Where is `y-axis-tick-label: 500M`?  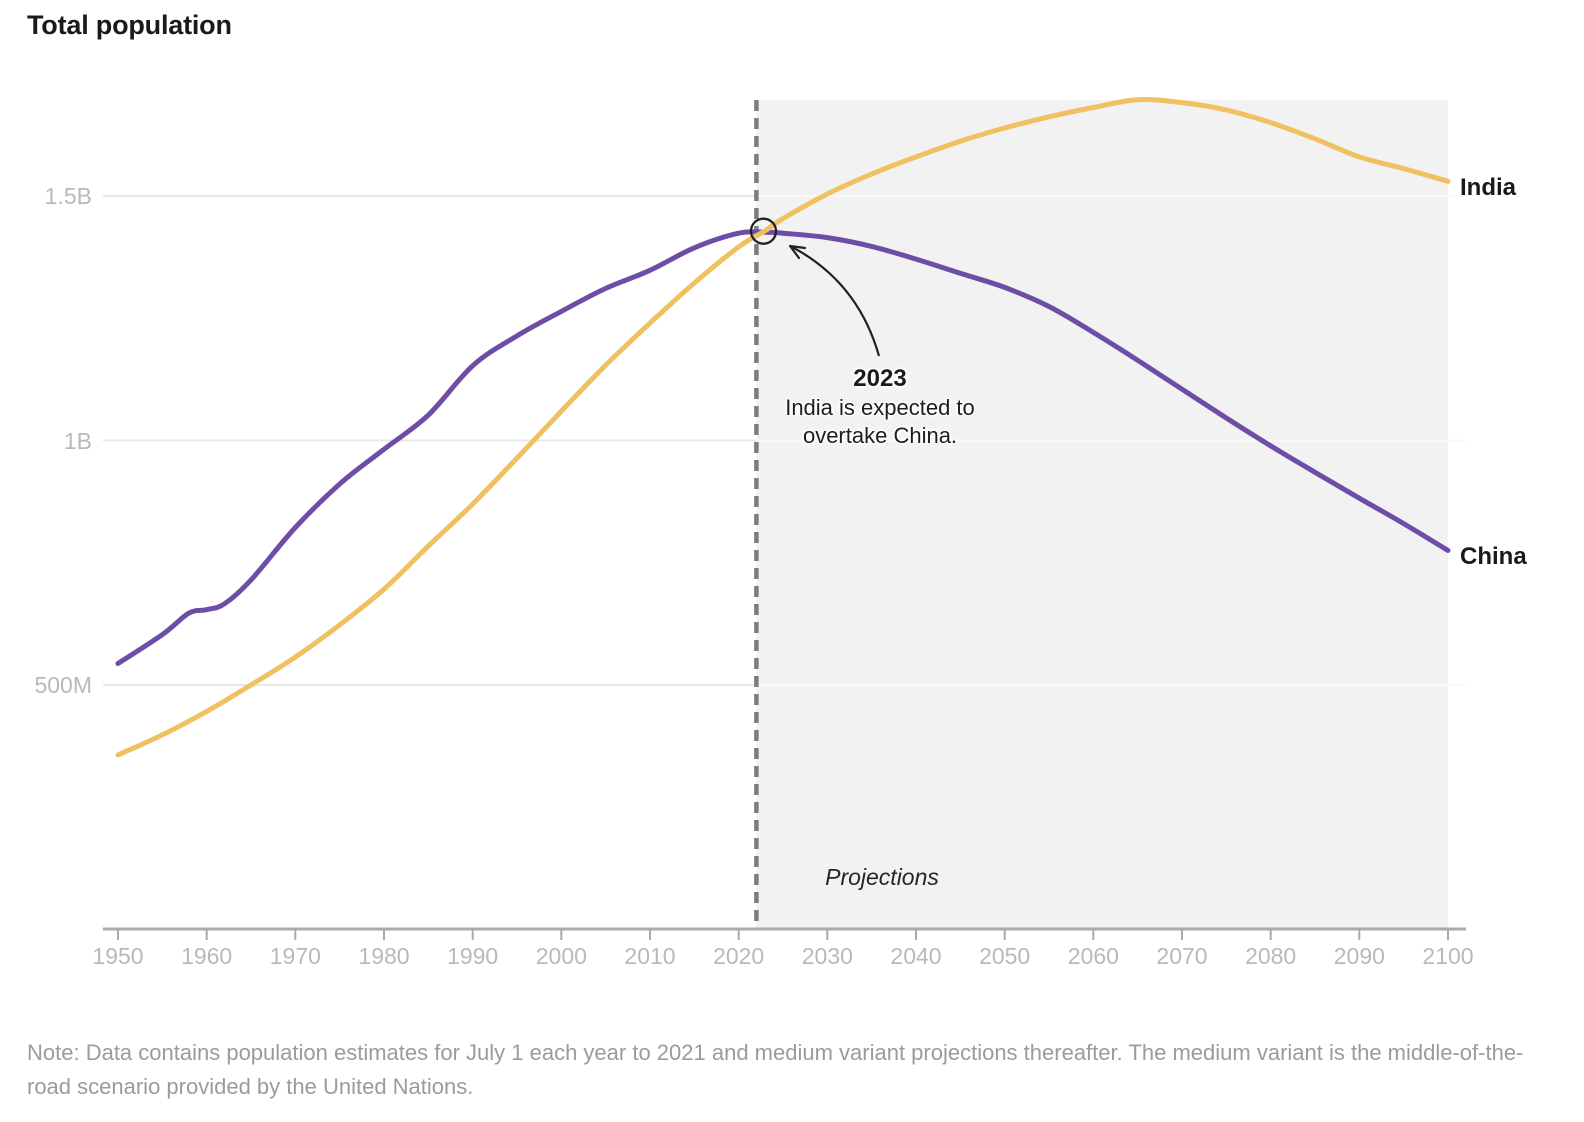
y-axis-tick-label: 500M is located at coordinates (63, 685).